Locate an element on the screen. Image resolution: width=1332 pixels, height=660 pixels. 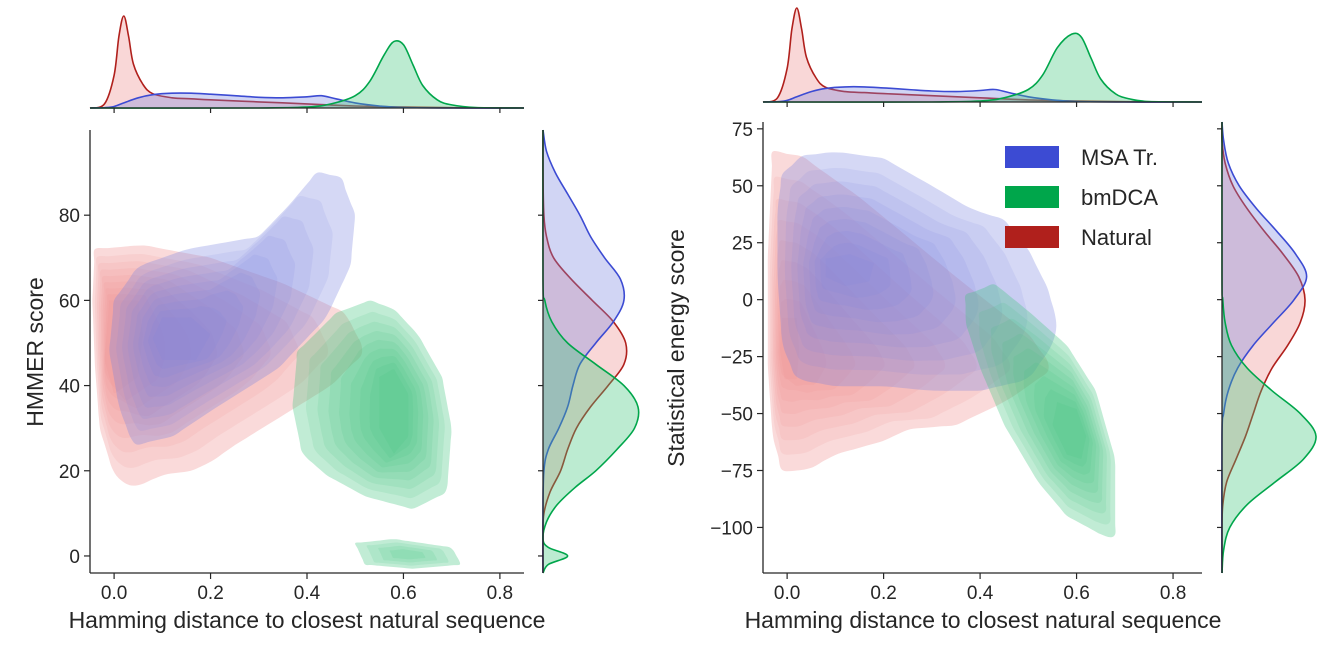
y-tick-label: 50 is located at coordinates (742, 187).